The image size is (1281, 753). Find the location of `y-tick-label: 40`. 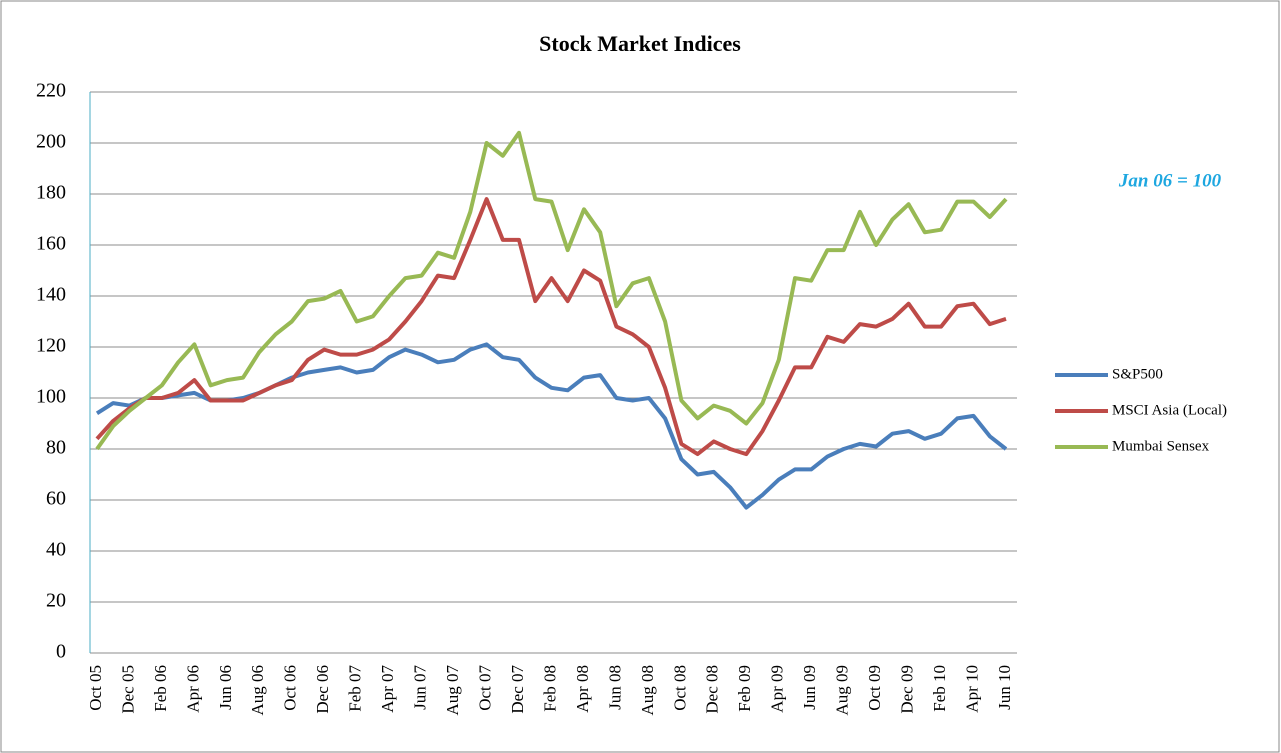

y-tick-label: 40 is located at coordinates (56, 550).